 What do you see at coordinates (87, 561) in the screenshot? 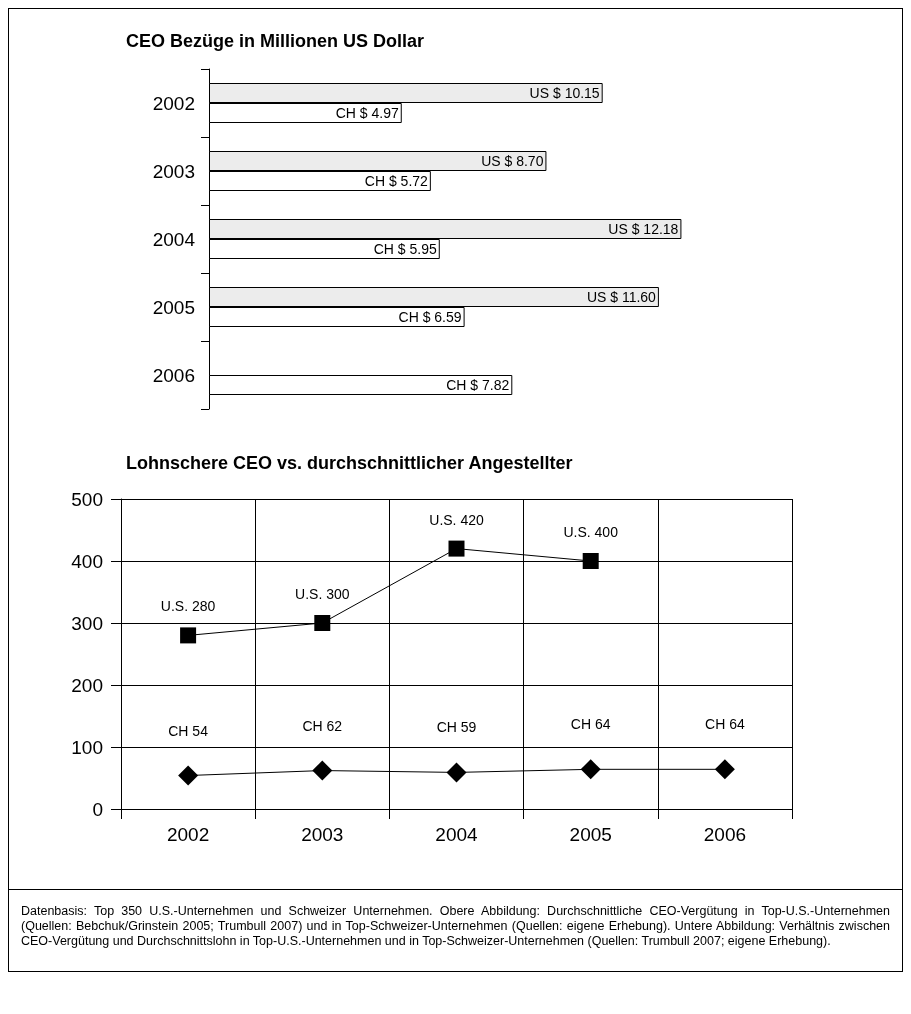
I see `y-tick-label: 400` at bounding box center [87, 561].